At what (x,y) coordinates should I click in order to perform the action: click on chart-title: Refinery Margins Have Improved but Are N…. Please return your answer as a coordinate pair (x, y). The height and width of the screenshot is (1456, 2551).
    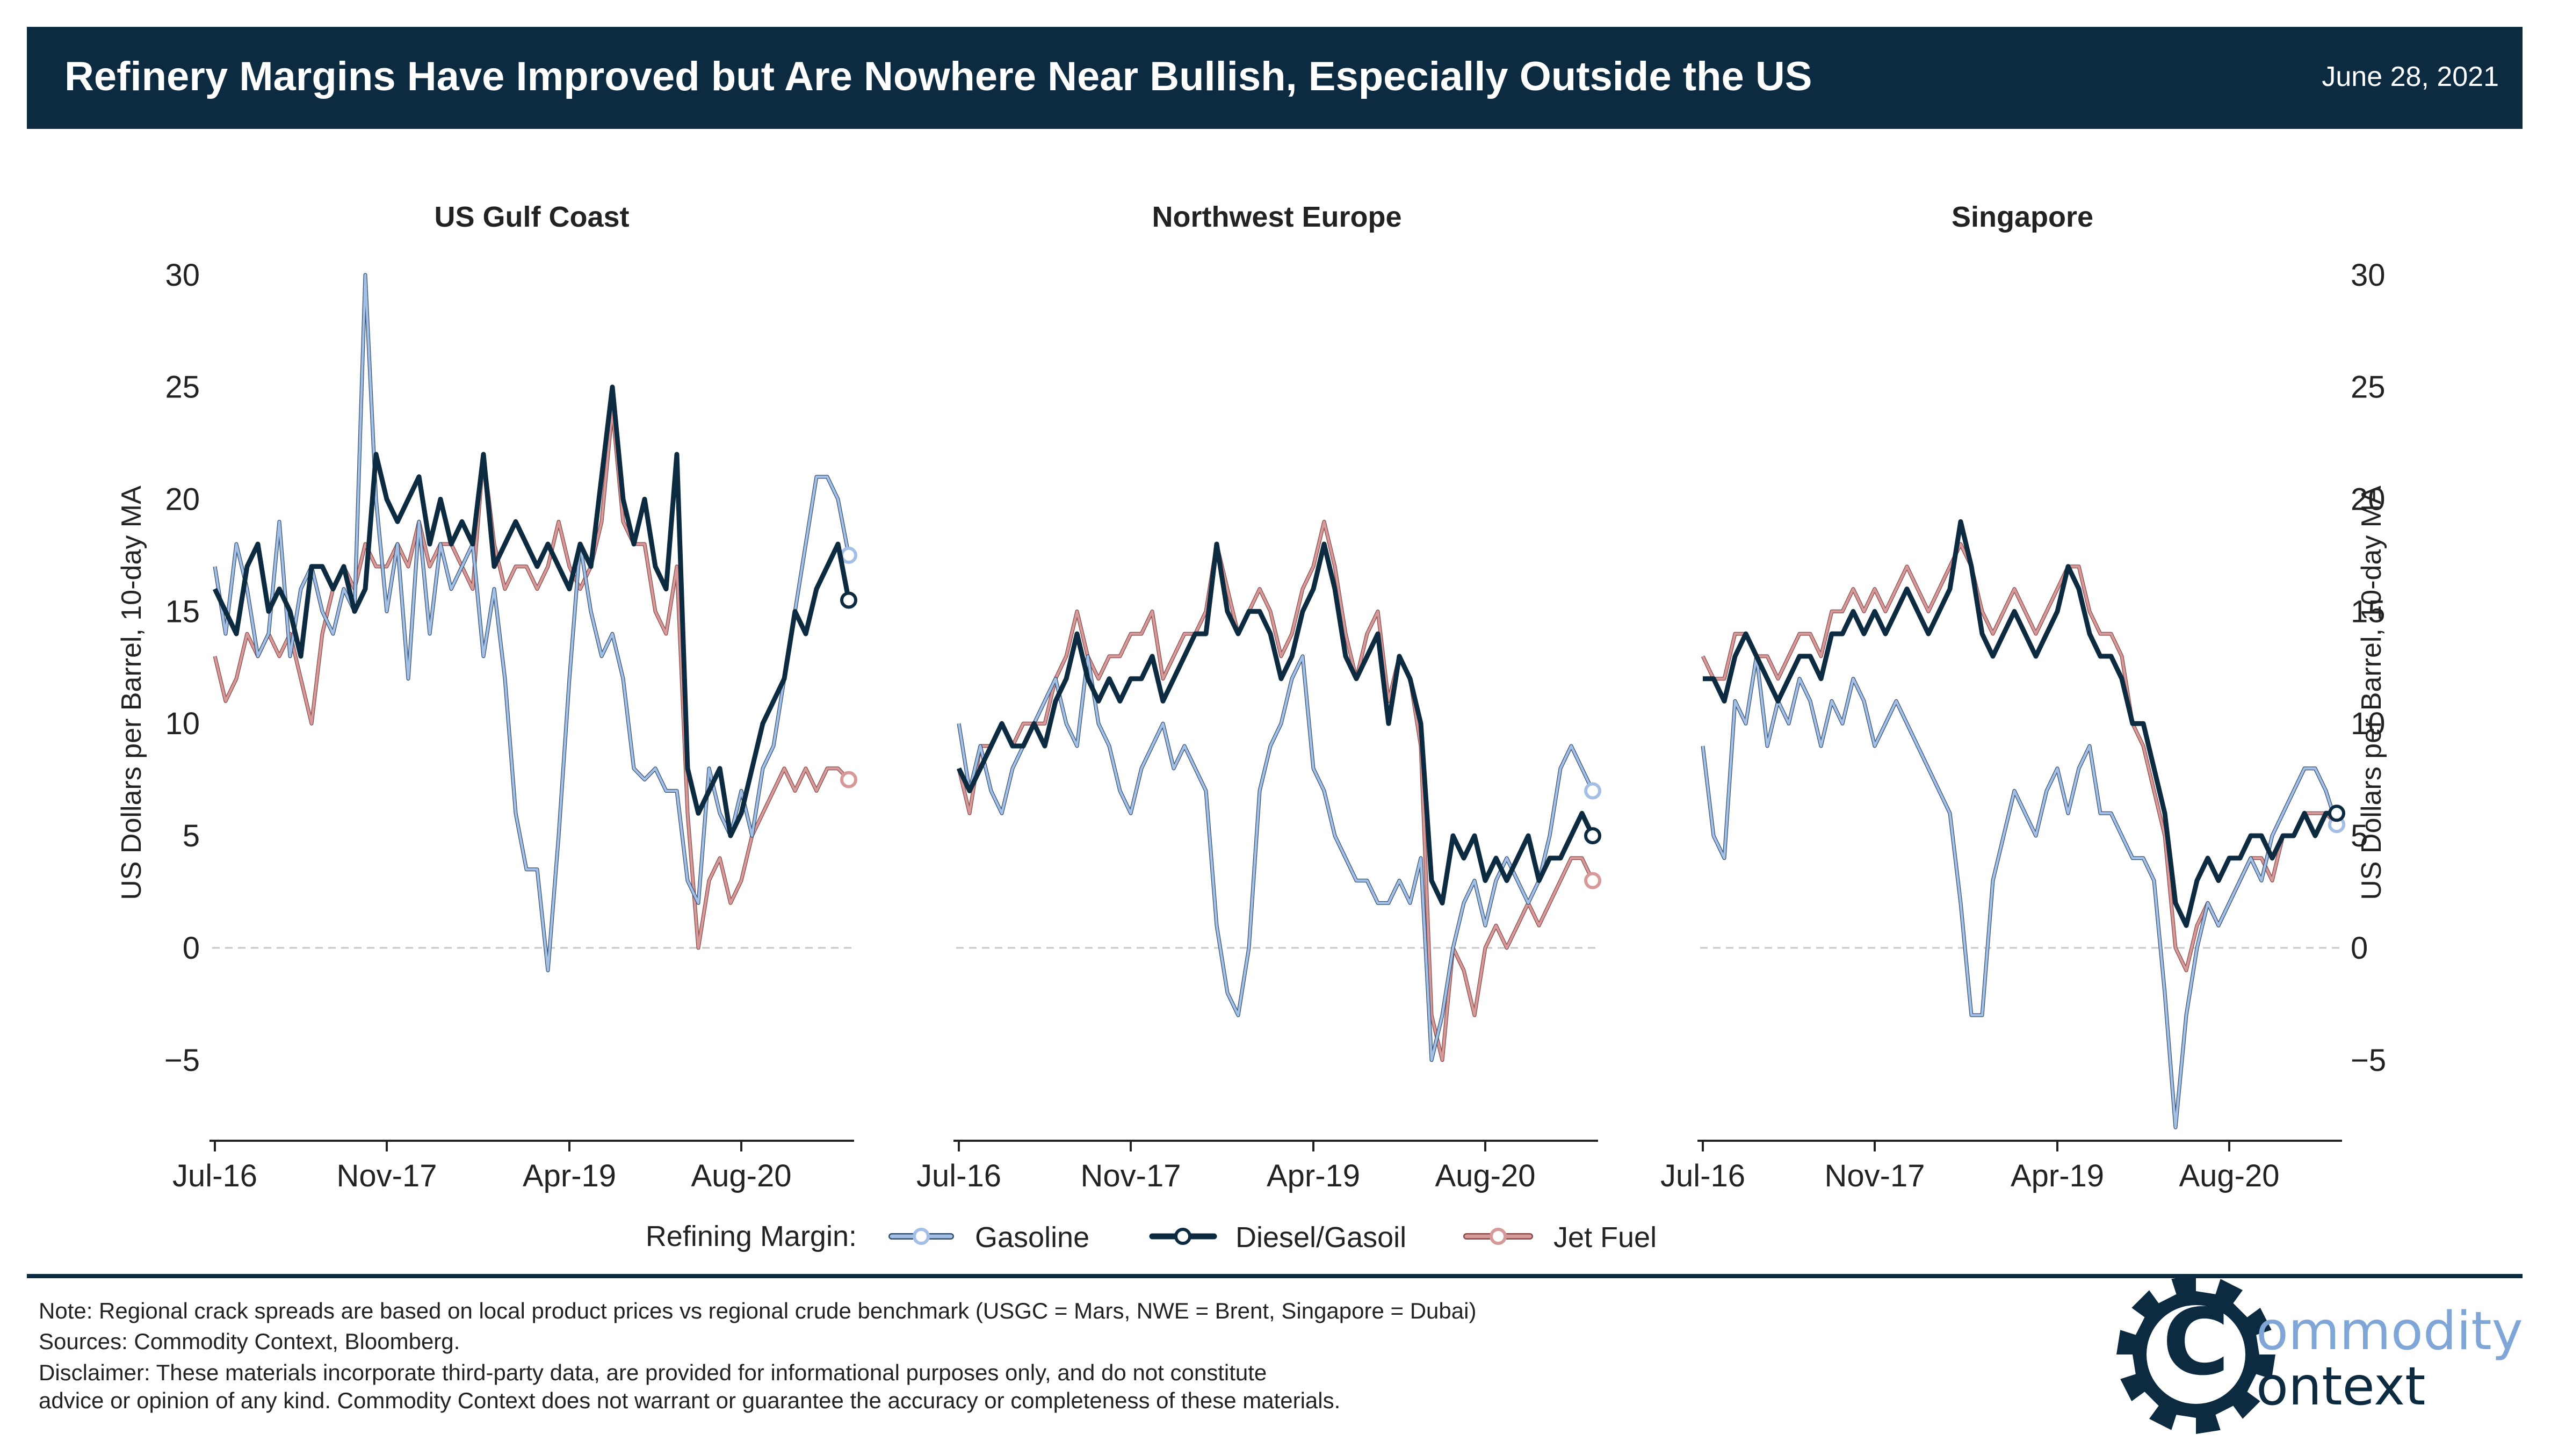
    Looking at the image, I should click on (938, 76).